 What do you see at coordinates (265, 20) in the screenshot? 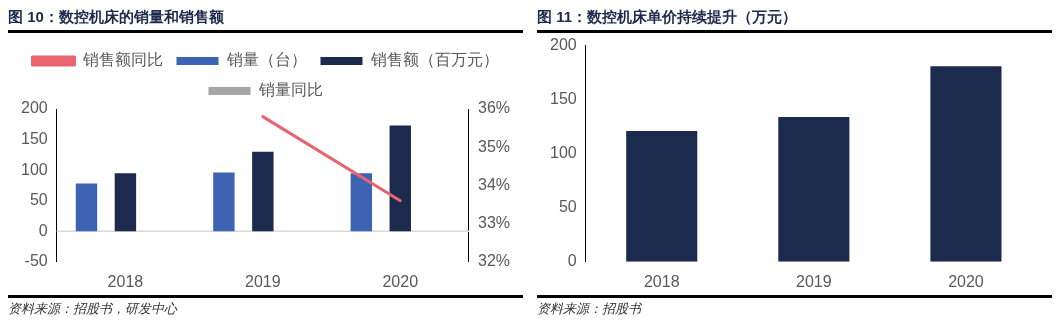
I see `chart-title: 图 10：数控机床的销量和销售额` at bounding box center [265, 20].